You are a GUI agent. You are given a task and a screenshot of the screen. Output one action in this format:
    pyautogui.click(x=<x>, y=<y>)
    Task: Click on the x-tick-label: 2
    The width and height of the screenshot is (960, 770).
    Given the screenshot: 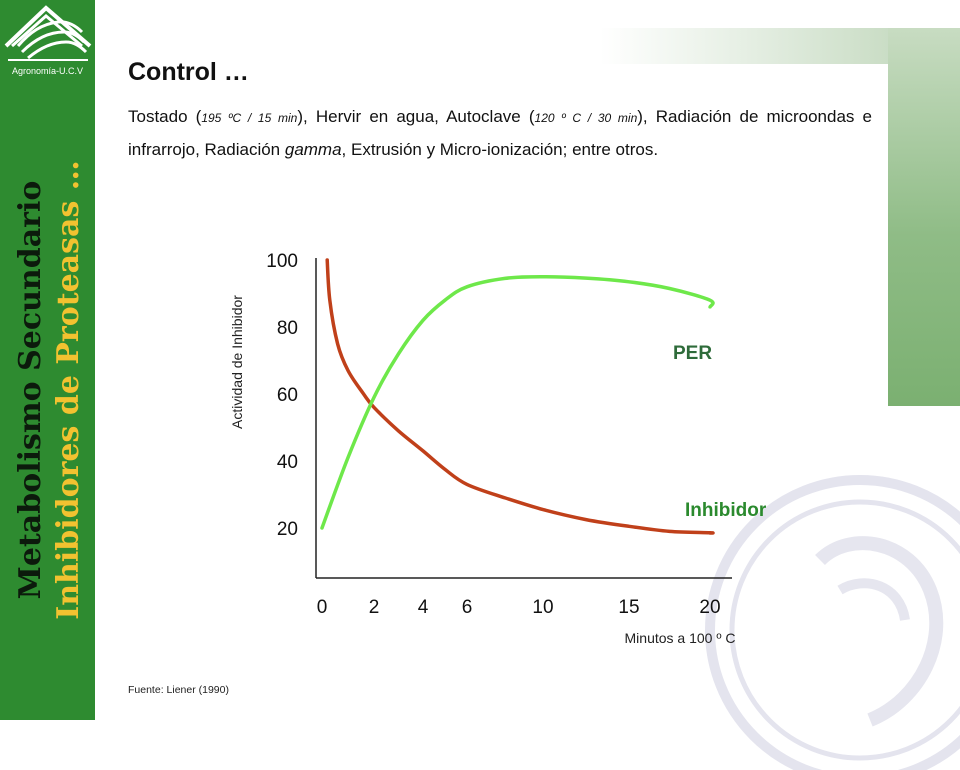 What is the action you would take?
    pyautogui.click(x=374, y=607)
    